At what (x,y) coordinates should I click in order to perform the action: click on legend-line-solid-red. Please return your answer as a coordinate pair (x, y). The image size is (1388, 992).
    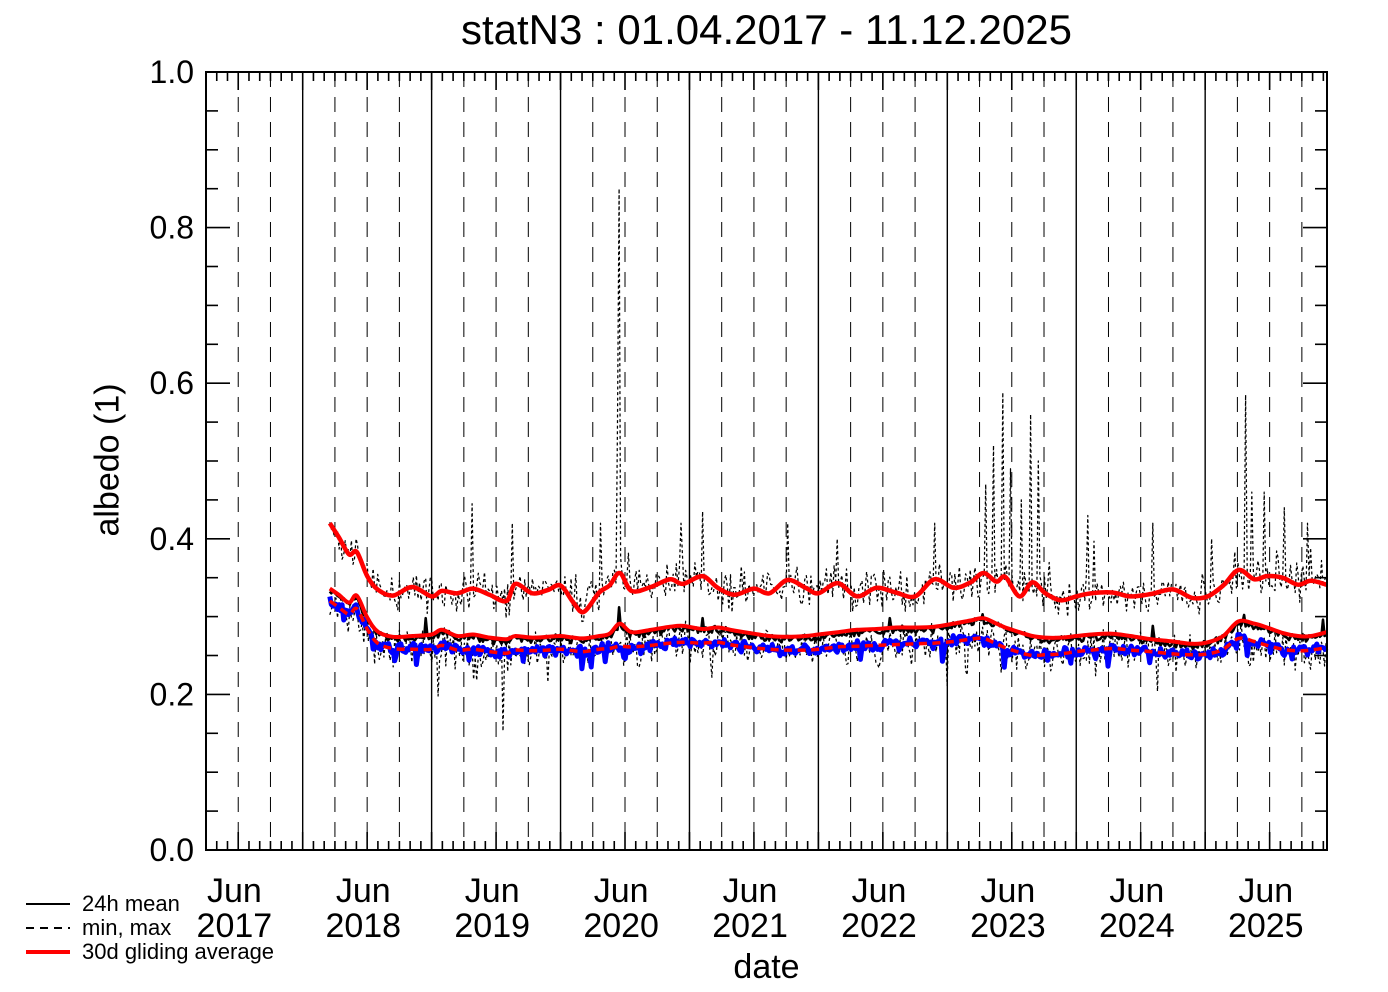
    Looking at the image, I should click on (48, 952).